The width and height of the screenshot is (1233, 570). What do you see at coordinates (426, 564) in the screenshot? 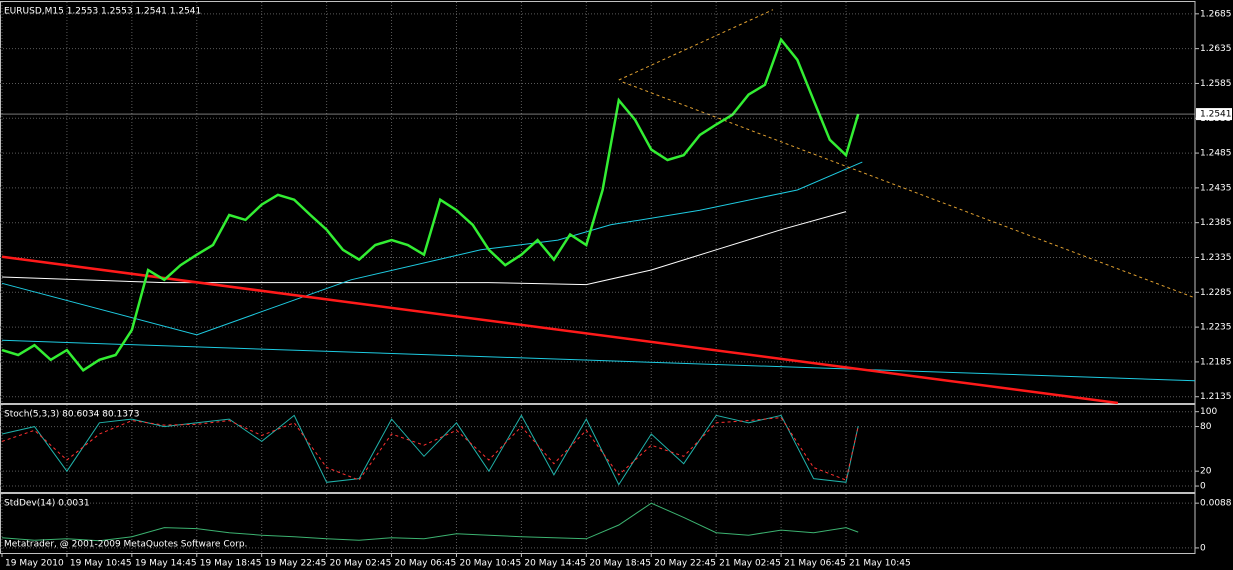
I see `x-tick-label: 20 May 06:45` at bounding box center [426, 564].